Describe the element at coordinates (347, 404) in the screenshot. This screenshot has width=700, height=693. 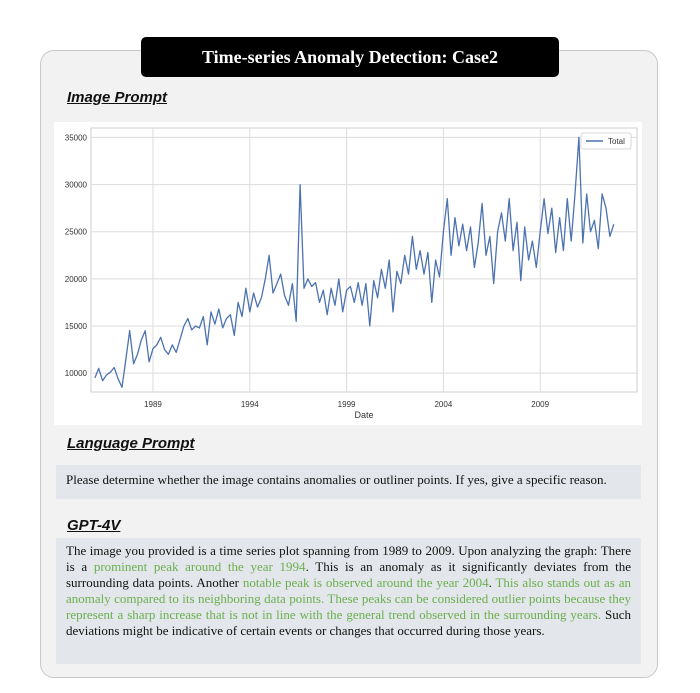
I see `x-tick-label: 1999` at that location.